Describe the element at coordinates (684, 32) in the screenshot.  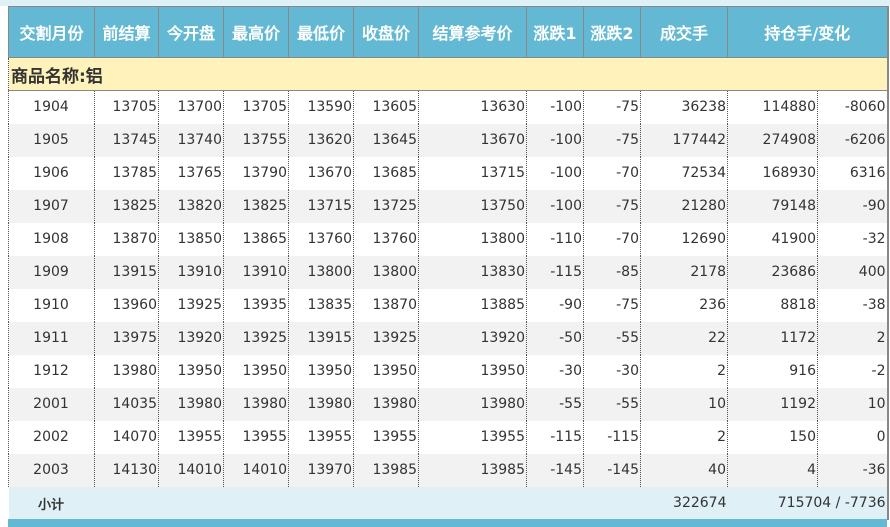
I see `column-header: 成交手` at that location.